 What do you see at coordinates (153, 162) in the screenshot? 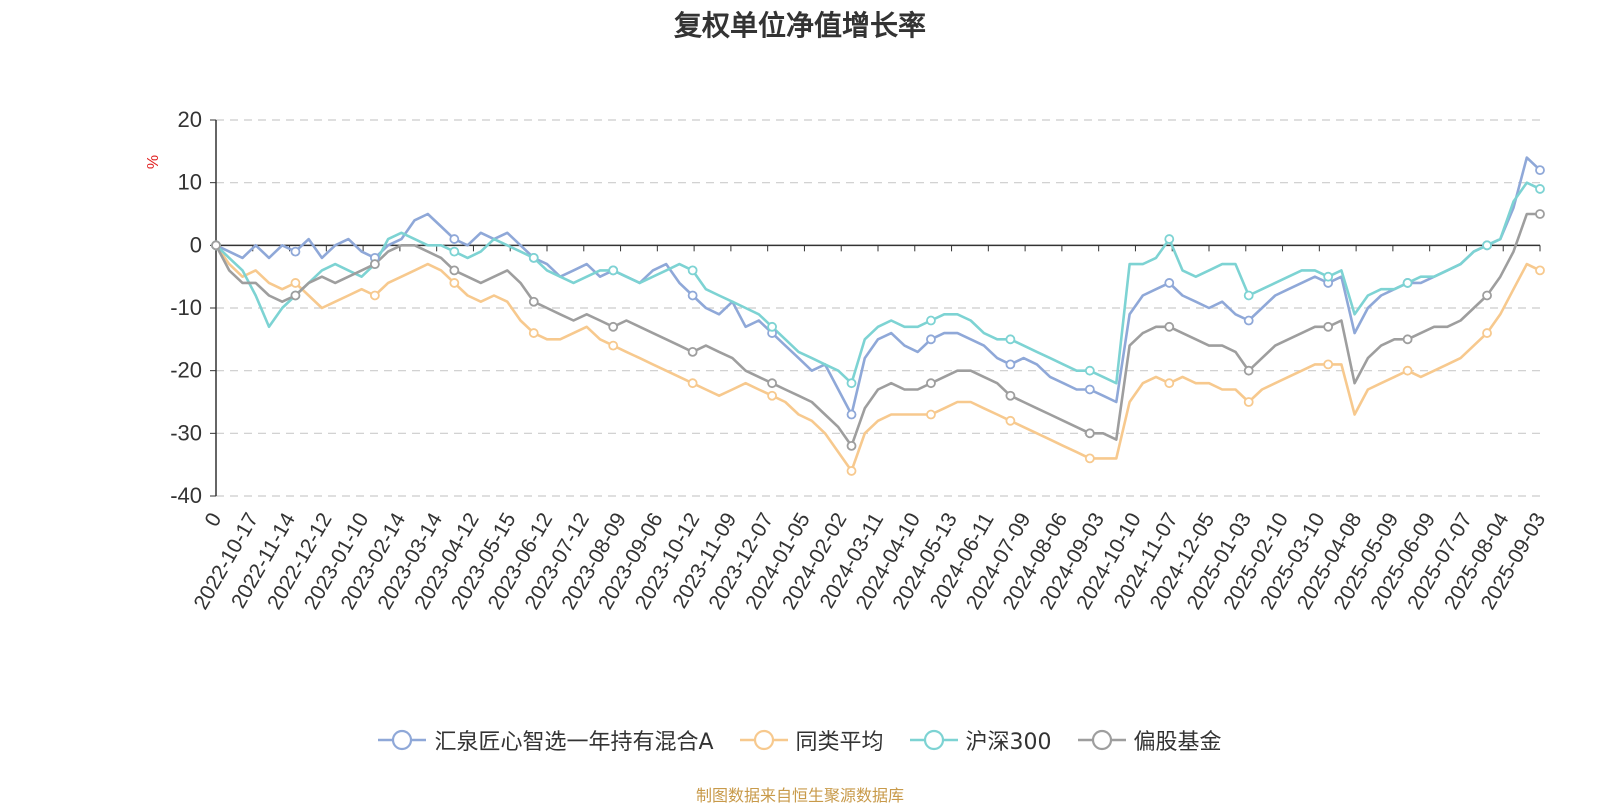
I see `y-axis-label: %` at bounding box center [153, 162].